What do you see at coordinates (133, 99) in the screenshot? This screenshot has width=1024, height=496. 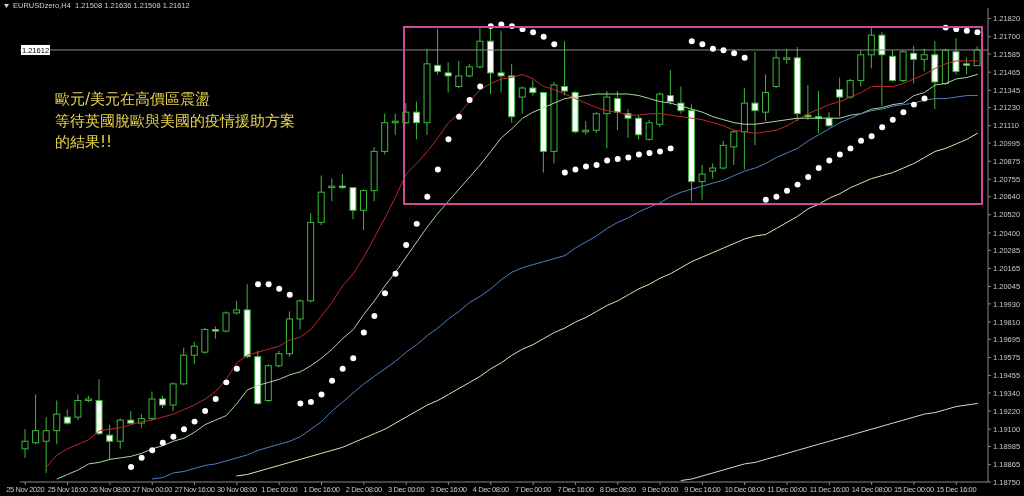 I see `annotation: 歐元/美元在高價區震盪` at bounding box center [133, 99].